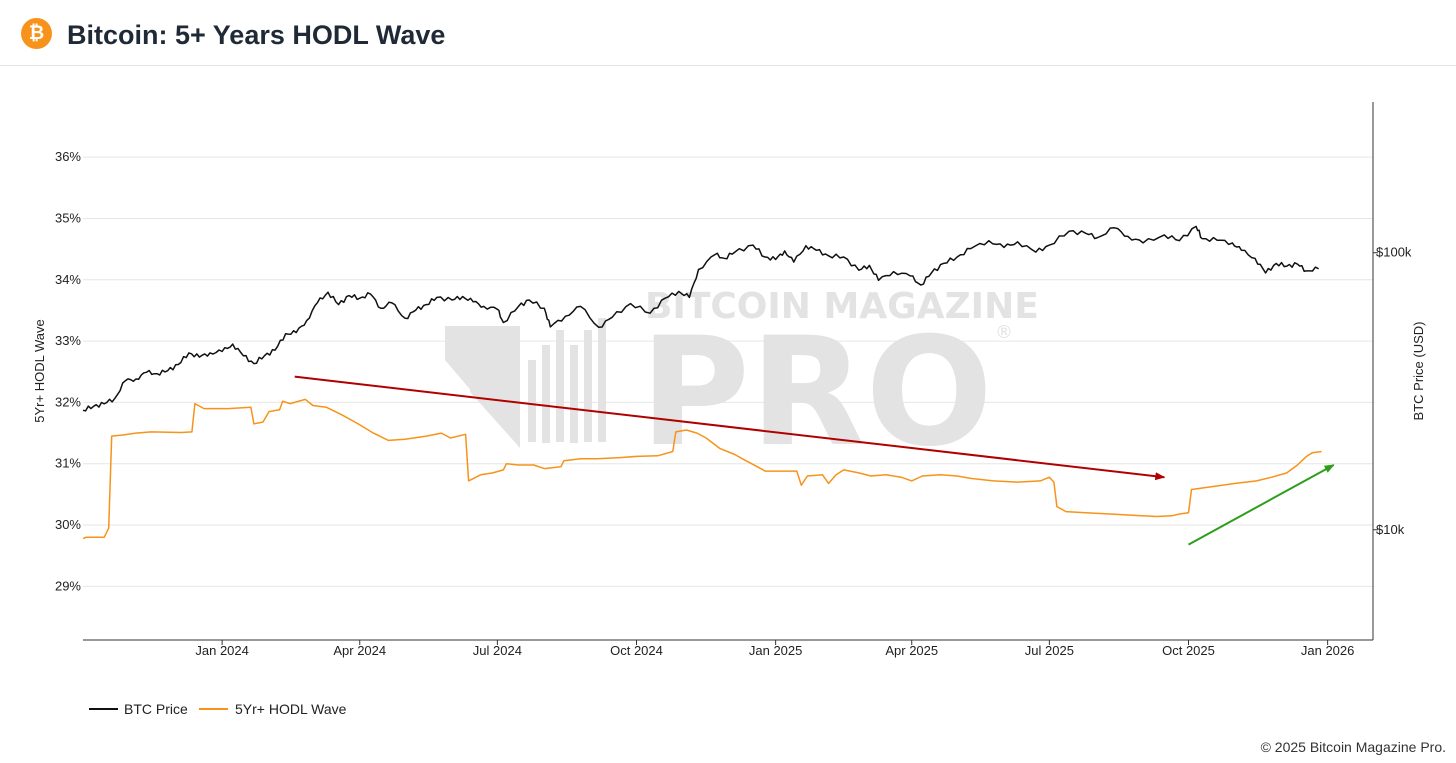 The height and width of the screenshot is (763, 1456). Describe the element at coordinates (1328, 650) in the screenshot. I see `x-tick-label: Jan 2026` at that location.